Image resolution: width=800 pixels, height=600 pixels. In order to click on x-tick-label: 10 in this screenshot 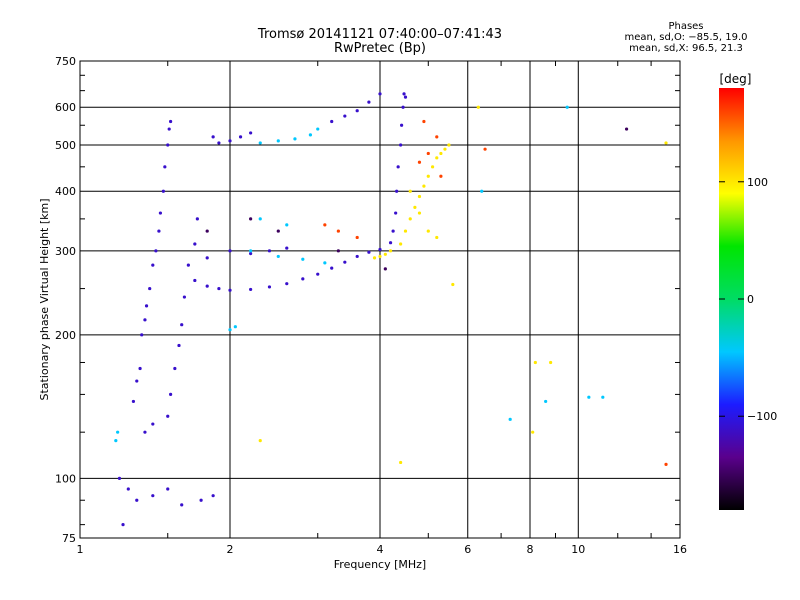, I will do `click(578, 549)`.